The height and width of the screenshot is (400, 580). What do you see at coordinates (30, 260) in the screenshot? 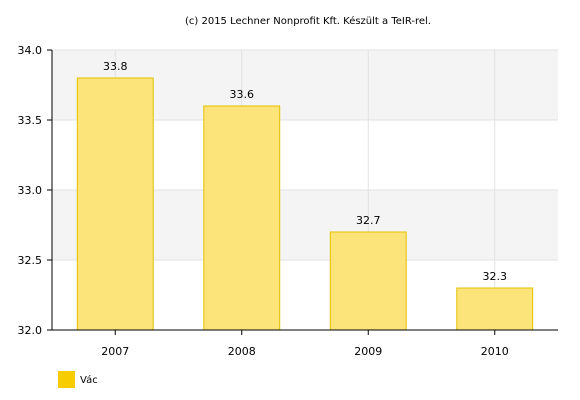
I see `y-tick-label: 32.5` at bounding box center [30, 260].